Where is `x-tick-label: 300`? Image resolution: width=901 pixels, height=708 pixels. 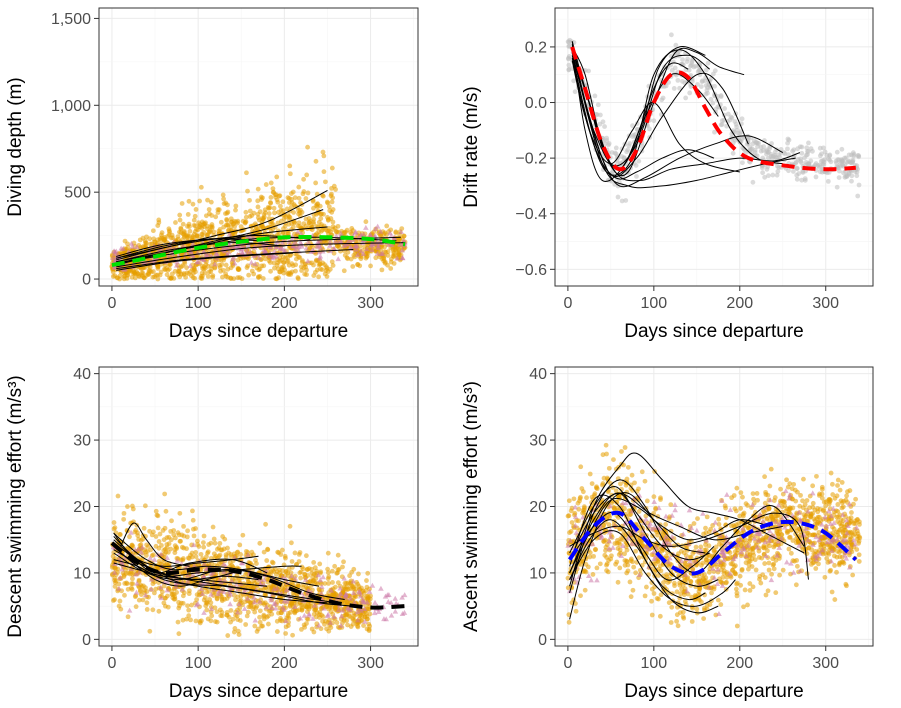 x-tick-label: 300 is located at coordinates (825, 303).